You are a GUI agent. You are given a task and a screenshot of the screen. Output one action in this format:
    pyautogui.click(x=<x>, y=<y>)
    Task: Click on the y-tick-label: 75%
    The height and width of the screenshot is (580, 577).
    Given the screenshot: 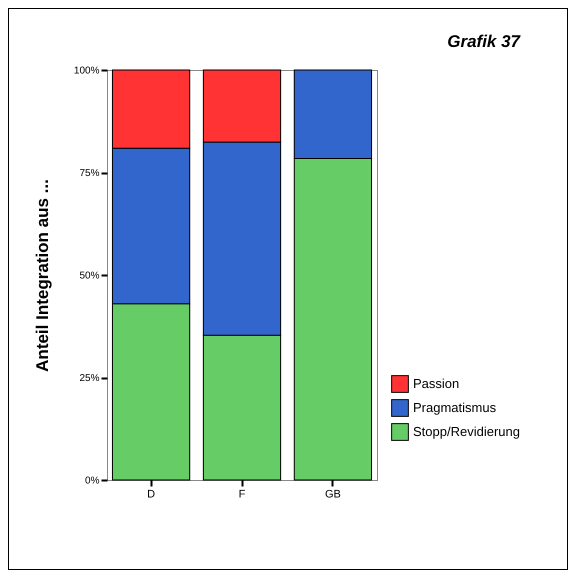 What is the action you would take?
    pyautogui.click(x=89, y=173)
    